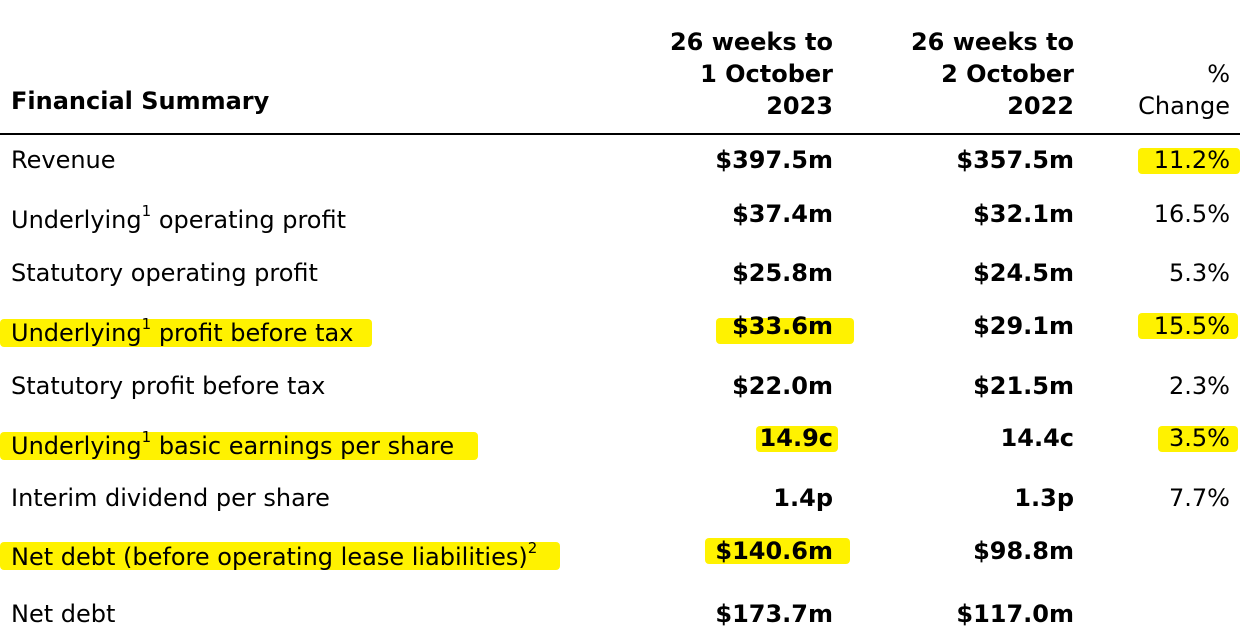  I want to click on value-2022: $21.5m, so click(1023, 386).